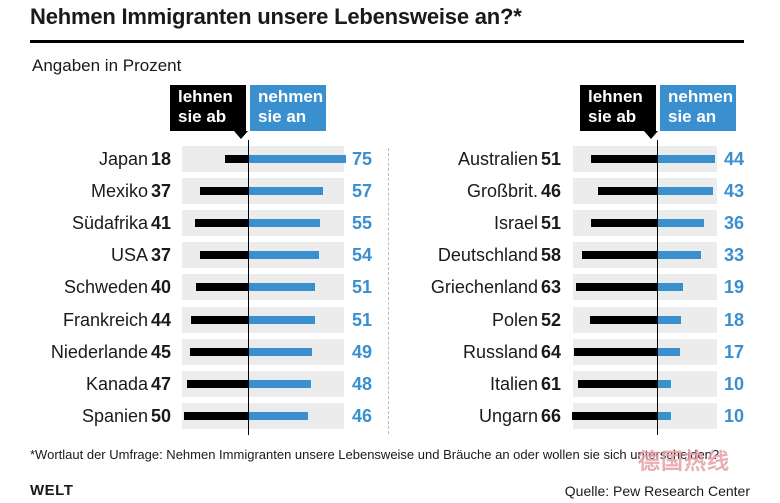  I want to click on accept-value-label: 57, so click(362, 191).